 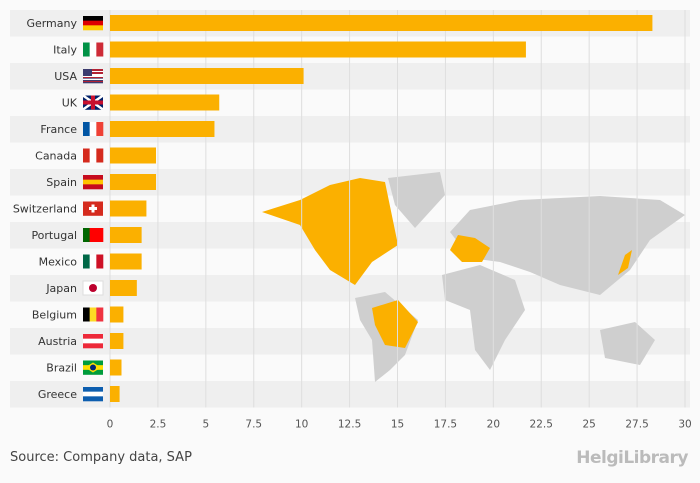 I want to click on flag-usa-icon, so click(x=93, y=76).